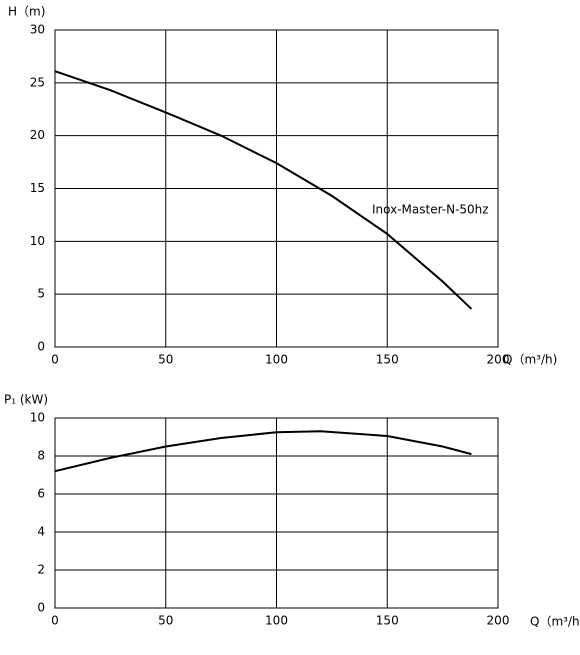 This screenshot has height=655, width=580. Describe the element at coordinates (263, 451) in the screenshot. I see `series-line` at that location.